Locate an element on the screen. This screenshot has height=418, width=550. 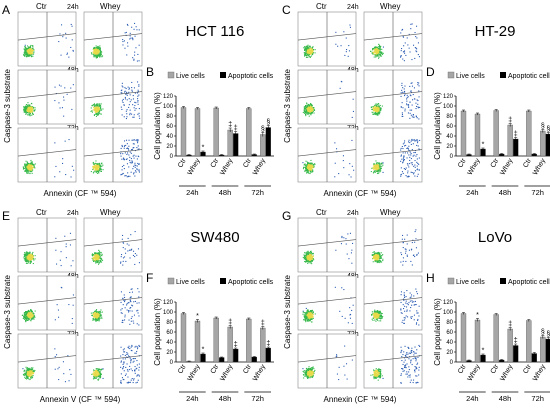
significance-marker: * is located at coordinates (483, 145).